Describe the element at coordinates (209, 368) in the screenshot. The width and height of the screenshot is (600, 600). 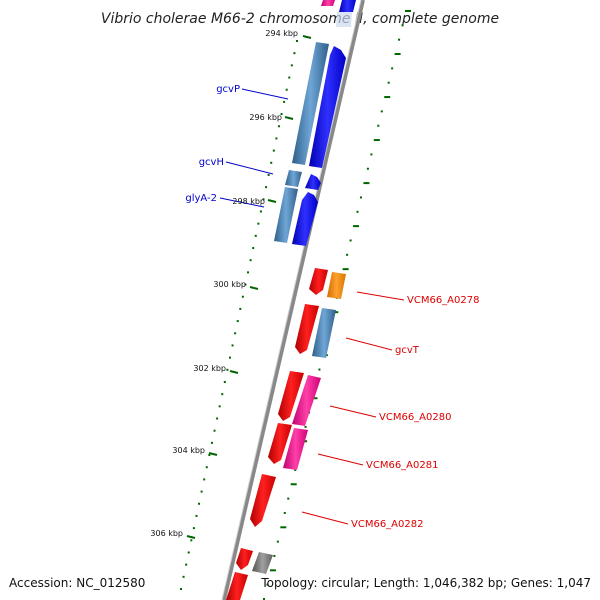
I see `tick-label-302: 302 kbp` at that location.